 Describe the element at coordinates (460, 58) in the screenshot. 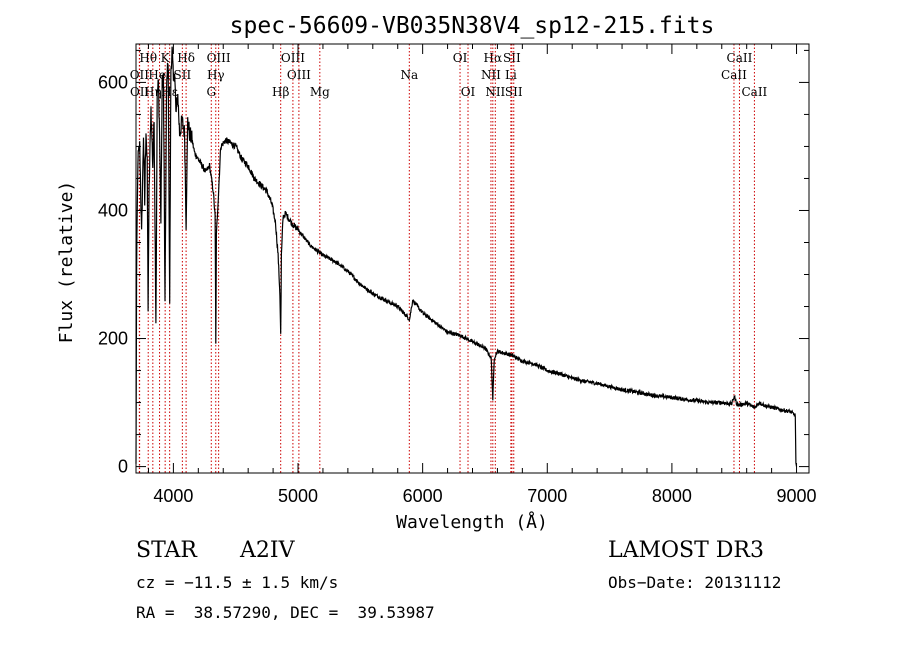

I see `line-mark-label-5: OI` at that location.